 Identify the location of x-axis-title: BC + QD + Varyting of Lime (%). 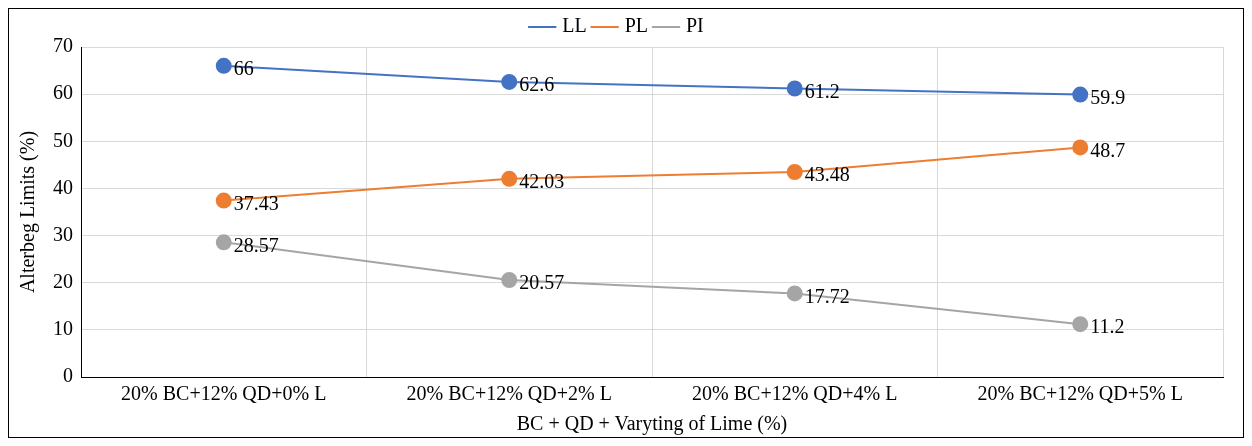
(652, 424).